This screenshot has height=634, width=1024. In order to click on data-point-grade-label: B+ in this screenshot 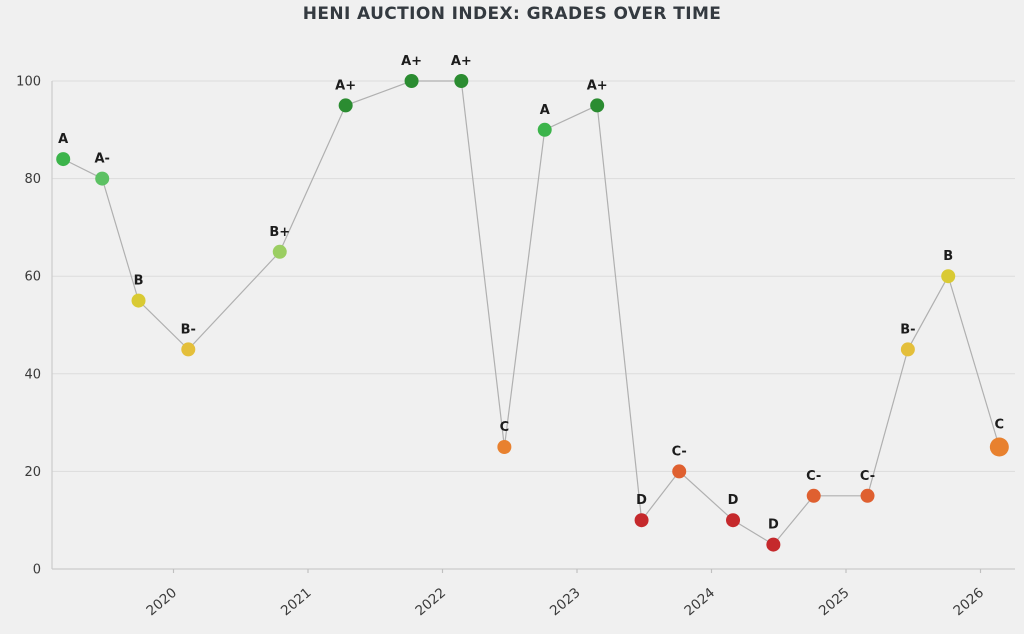, I will do `click(279, 232)`.